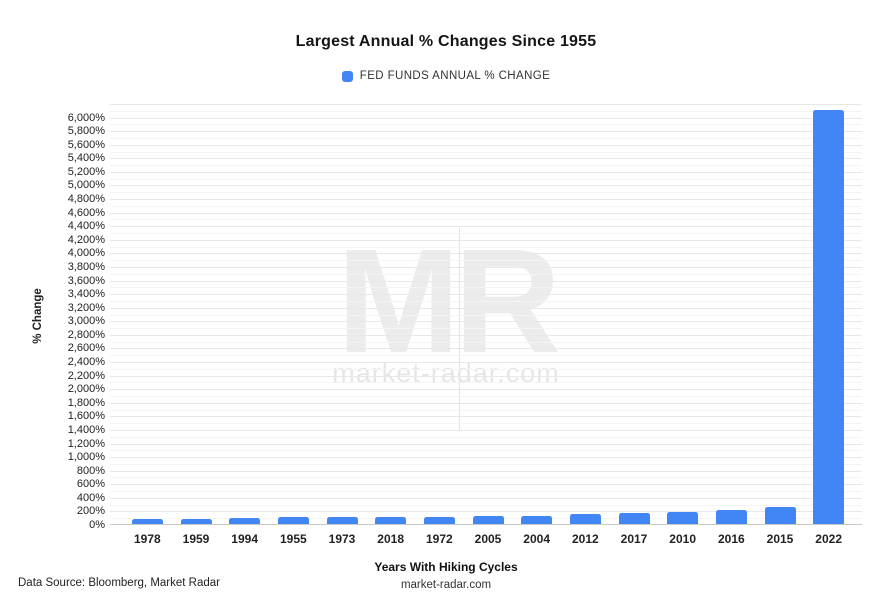  What do you see at coordinates (86, 334) in the screenshot?
I see `y-tick-label: 2,800%` at bounding box center [86, 334].